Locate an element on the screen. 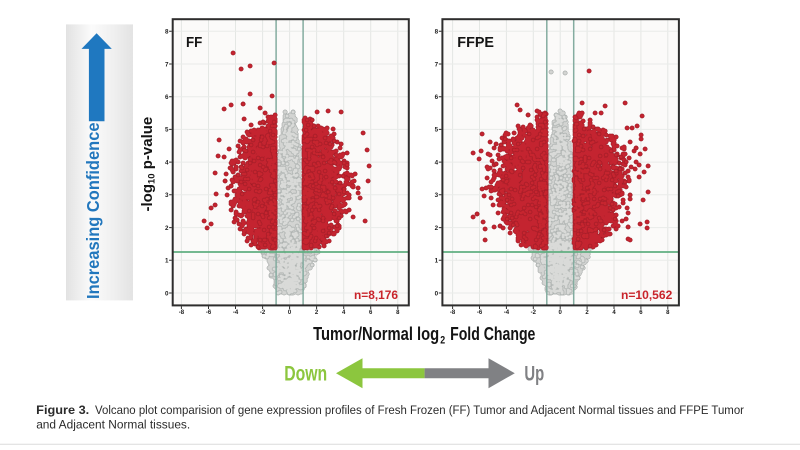  svg-text: Increasing Confidence is located at coordinates (93, 211).